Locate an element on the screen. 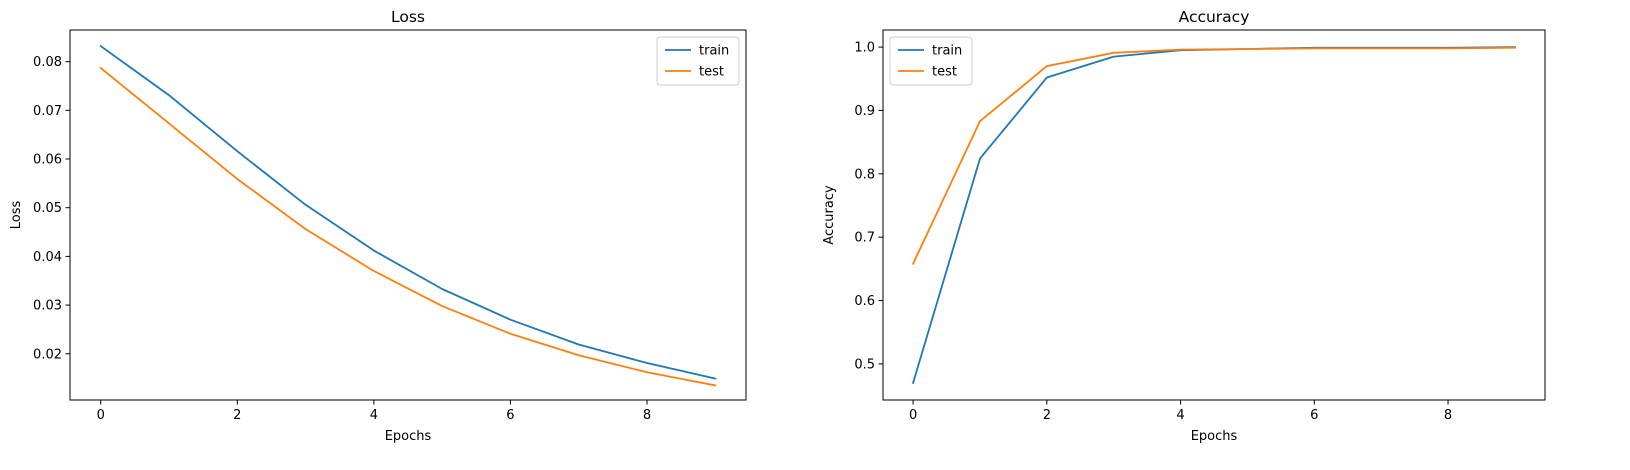  loss-y-tick-label: 0.04 is located at coordinates (47, 257).